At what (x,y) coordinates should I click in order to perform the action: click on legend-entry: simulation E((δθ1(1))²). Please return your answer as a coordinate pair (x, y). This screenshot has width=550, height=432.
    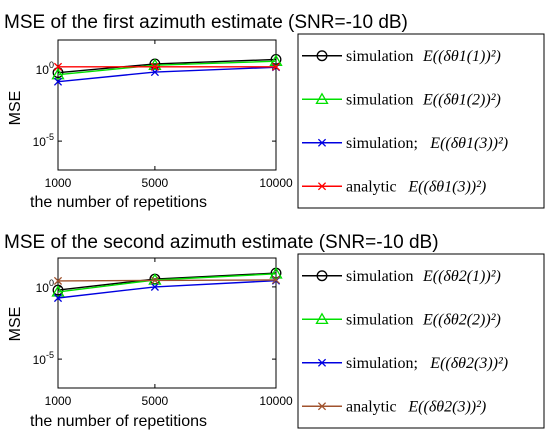
    Looking at the image, I should click on (401, 56).